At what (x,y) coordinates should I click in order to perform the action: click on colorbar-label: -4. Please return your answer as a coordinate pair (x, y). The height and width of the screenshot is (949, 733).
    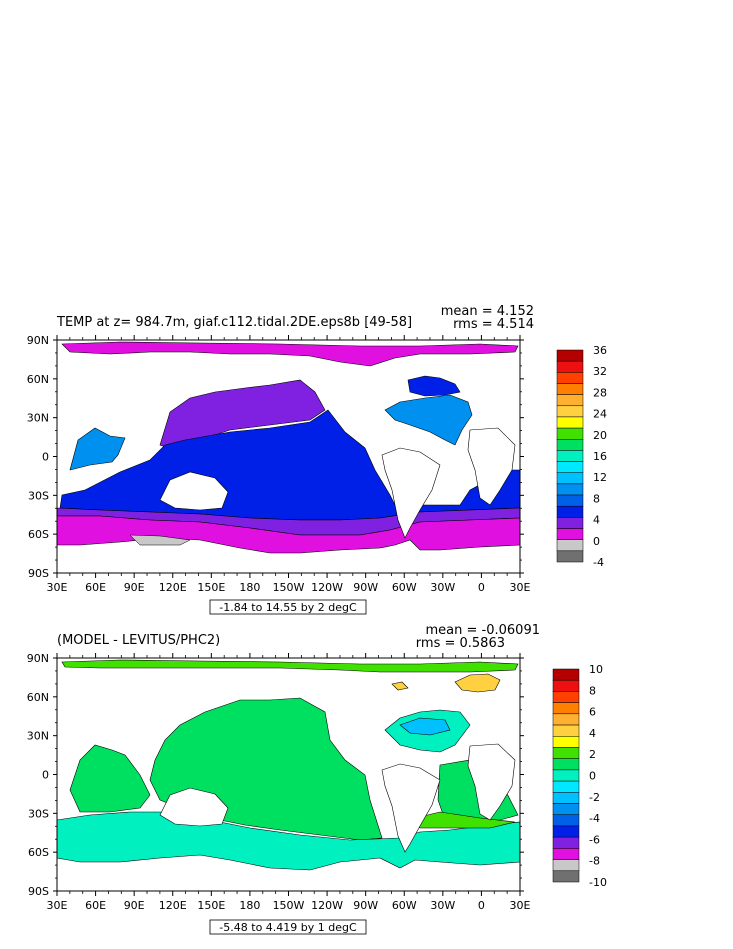
    Looking at the image, I should click on (598, 562).